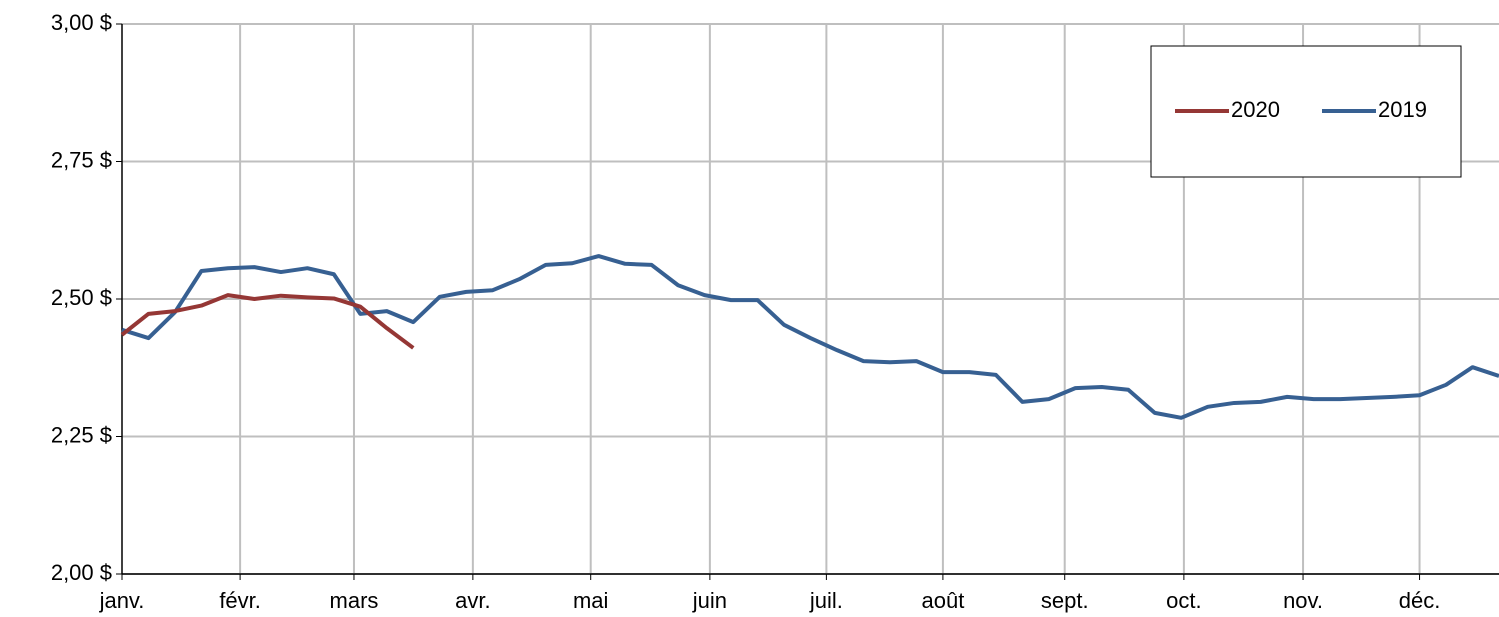 This screenshot has width=1499, height=617. I want to click on y-tick-label: 2,25 $, so click(81, 434).